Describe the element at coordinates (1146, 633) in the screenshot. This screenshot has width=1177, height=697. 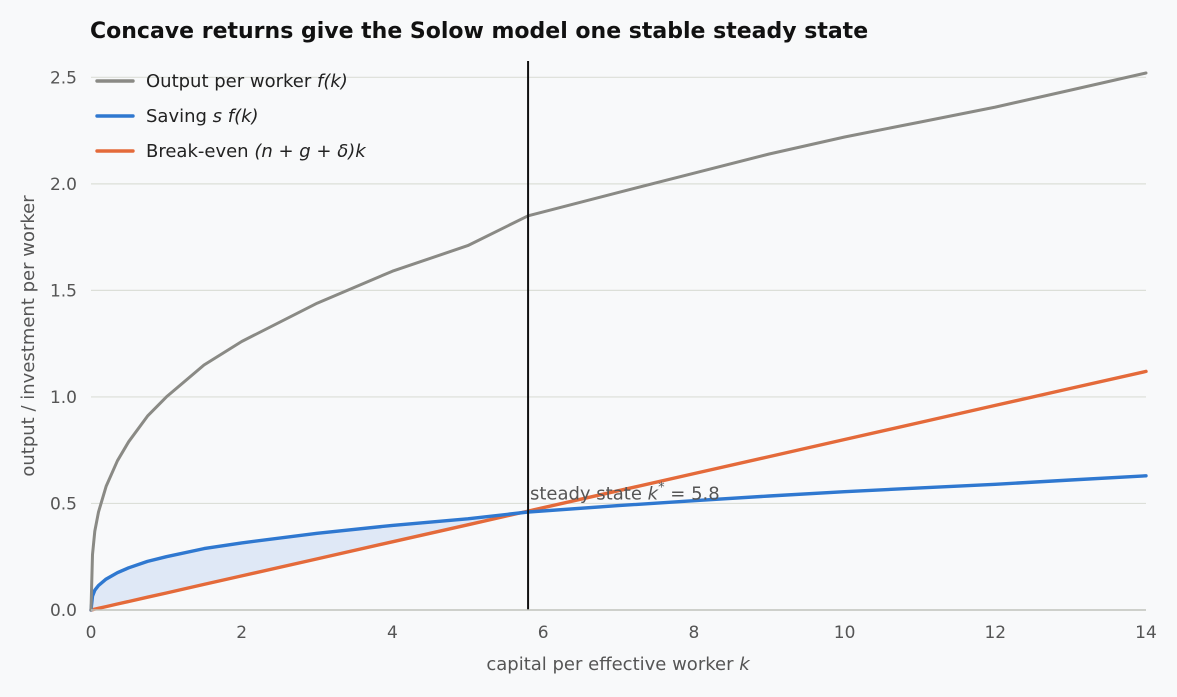
I see `x-tick-label: 14` at that location.